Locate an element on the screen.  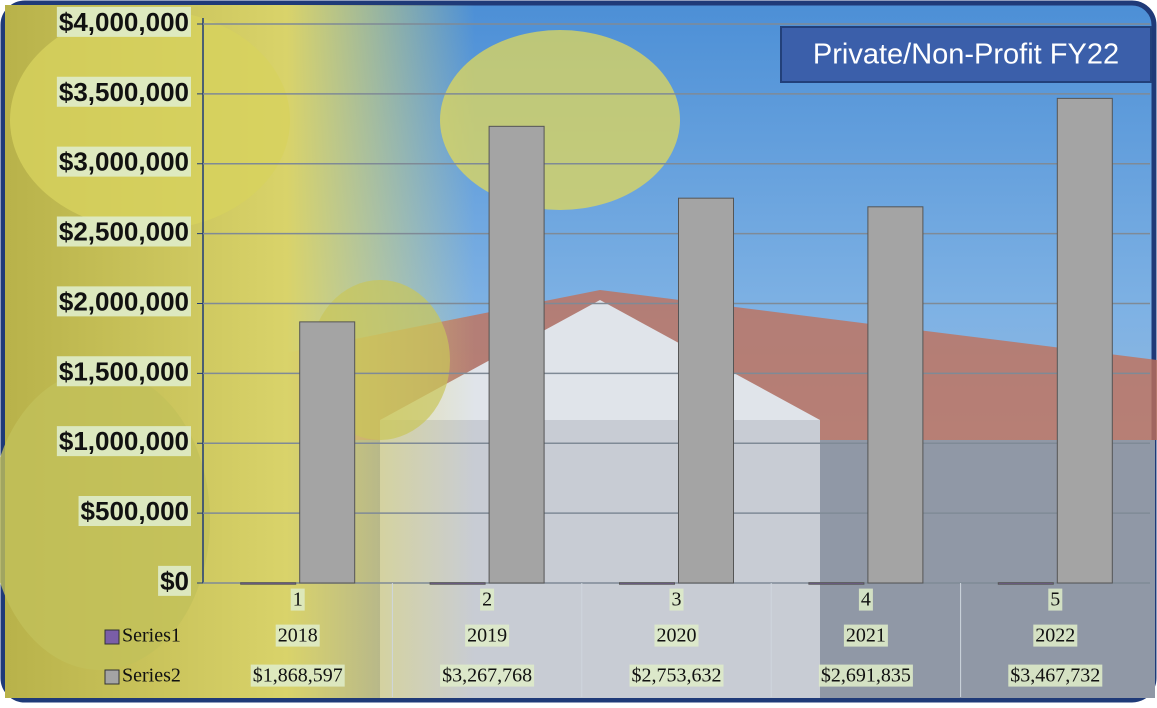
y-tick-label: $3,500,000 is located at coordinates (124, 92).